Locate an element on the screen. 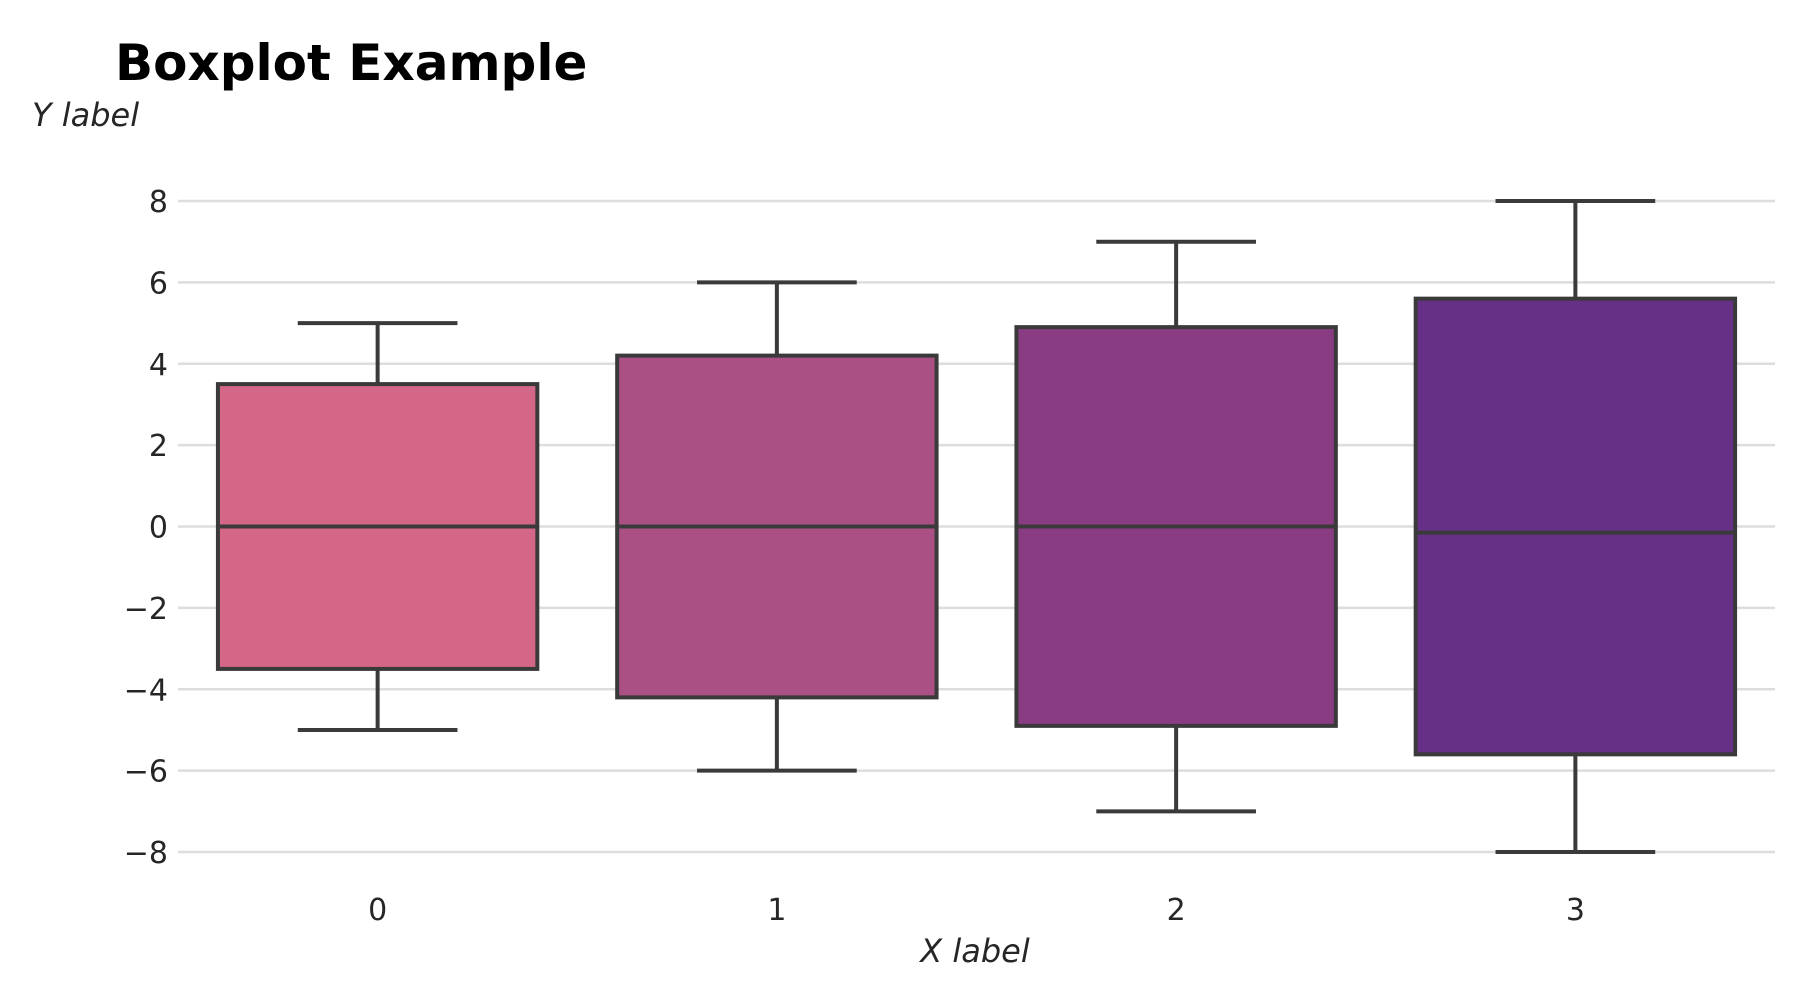 The height and width of the screenshot is (1004, 1800). y-tick-label: −6 is located at coordinates (146, 772).